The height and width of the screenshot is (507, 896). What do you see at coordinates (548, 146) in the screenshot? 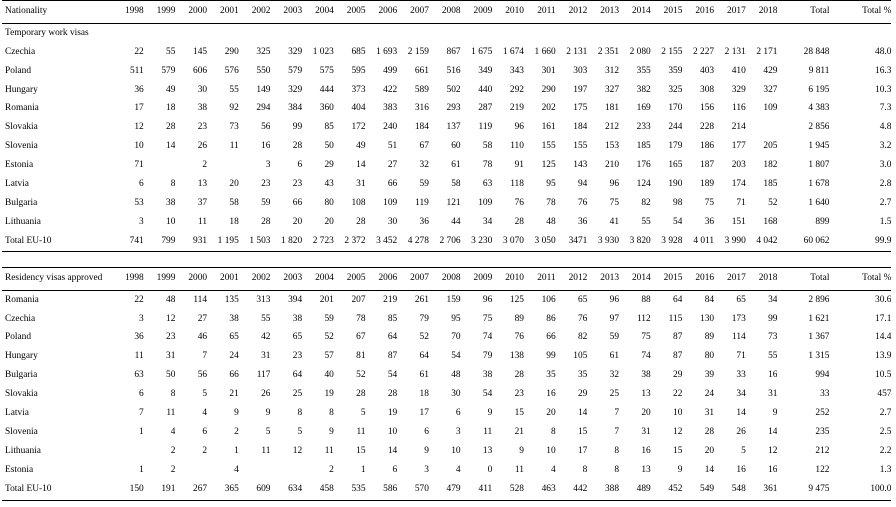
I see `table-cell: 155` at bounding box center [548, 146].